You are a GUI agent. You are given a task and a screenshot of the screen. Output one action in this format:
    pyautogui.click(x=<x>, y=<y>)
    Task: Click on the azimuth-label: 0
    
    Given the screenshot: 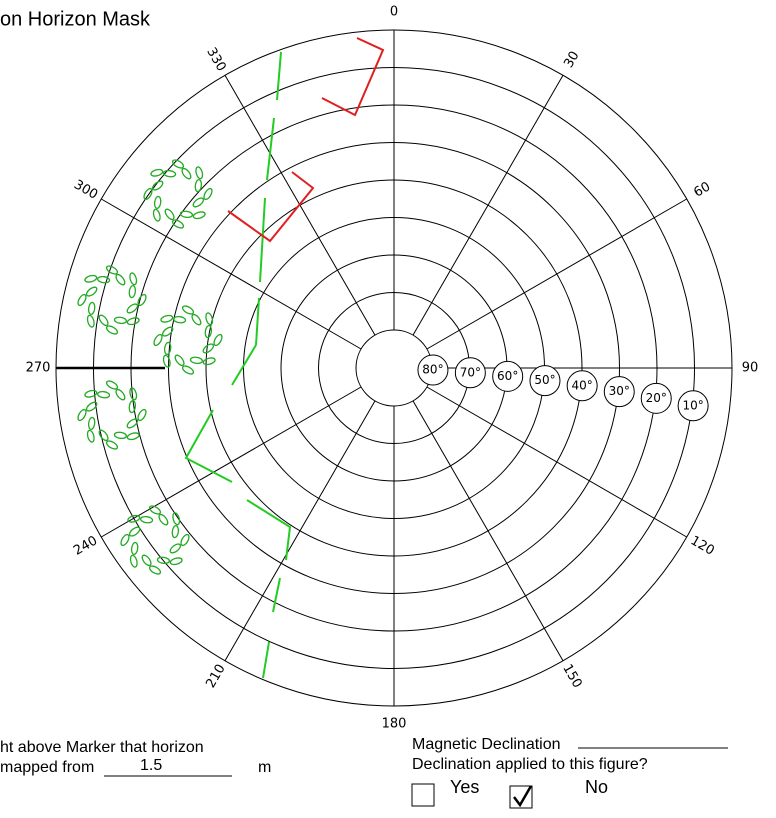 What is the action you would take?
    pyautogui.click(x=394, y=12)
    